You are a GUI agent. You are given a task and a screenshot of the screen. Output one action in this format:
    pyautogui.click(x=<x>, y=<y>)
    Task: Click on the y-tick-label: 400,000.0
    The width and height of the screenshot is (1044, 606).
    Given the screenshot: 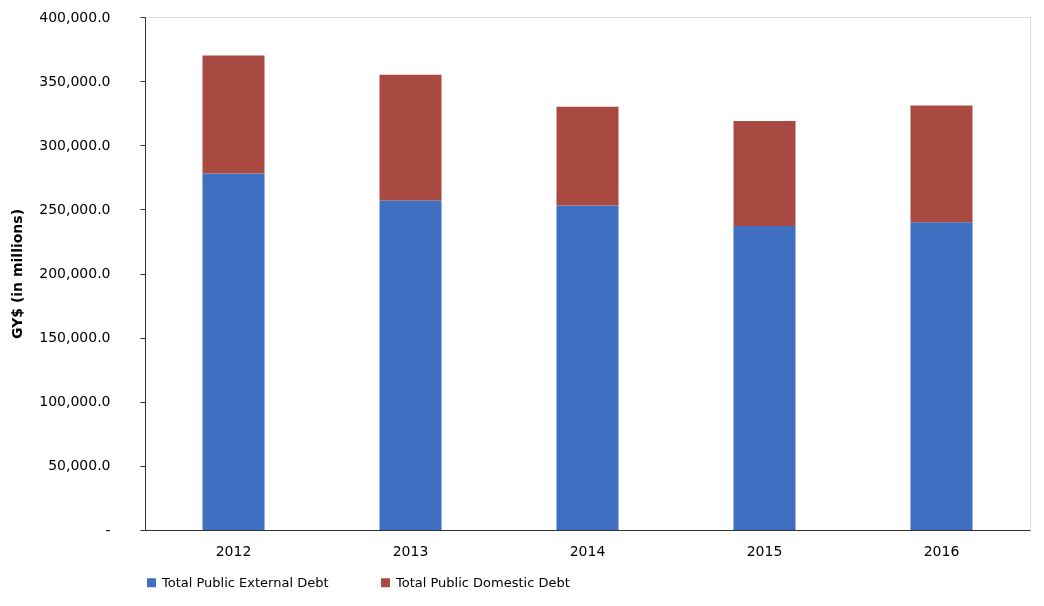 What is the action you would take?
    pyautogui.click(x=75, y=16)
    